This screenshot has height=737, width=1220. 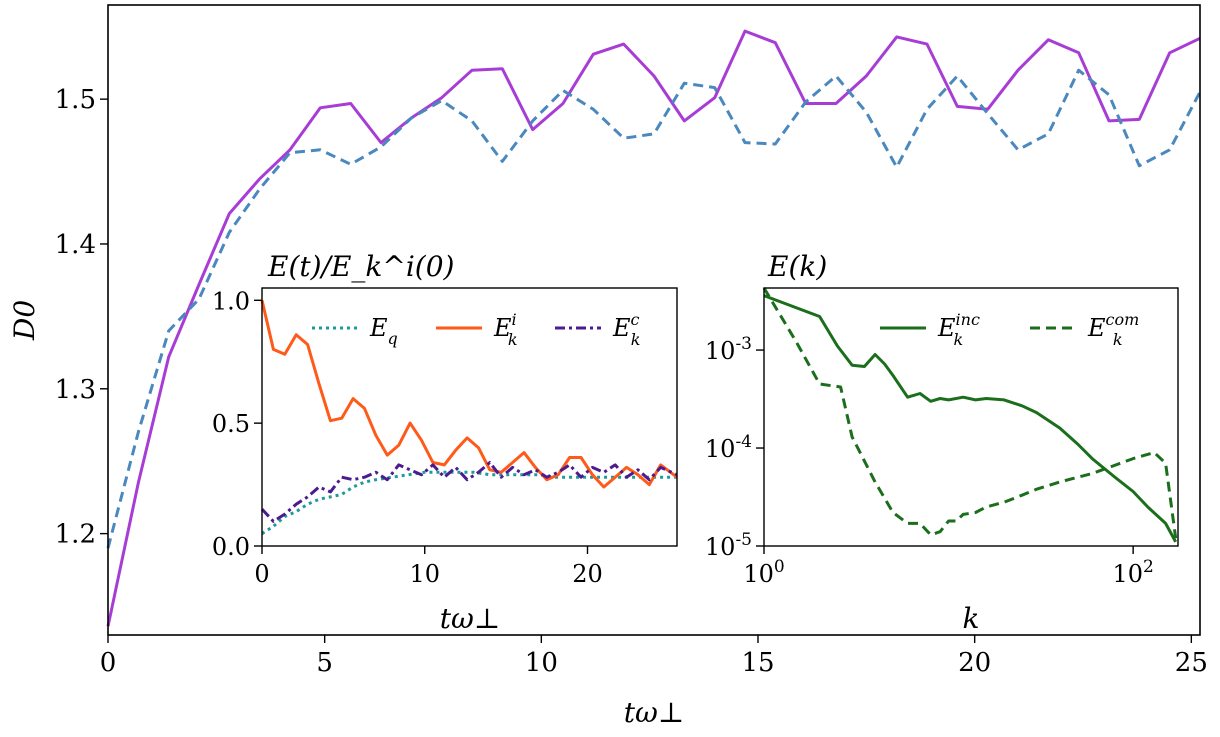 I want to click on inset-left-xtick-label-2: 20, so click(x=587, y=574).